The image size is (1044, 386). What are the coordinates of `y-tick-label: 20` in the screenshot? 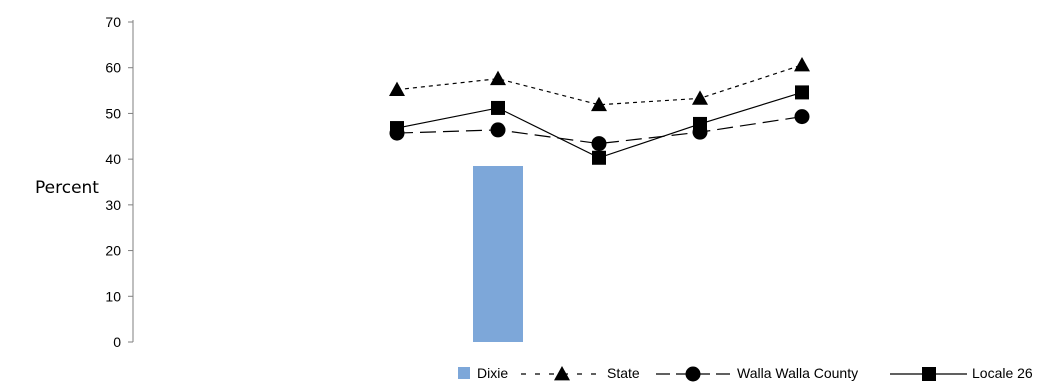 It's located at (113, 251).